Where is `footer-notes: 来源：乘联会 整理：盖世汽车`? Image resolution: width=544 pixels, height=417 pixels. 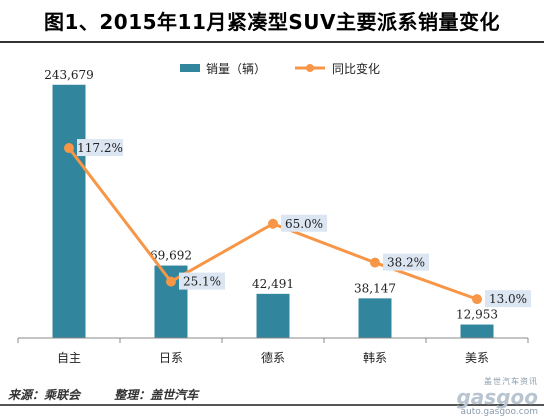 footer-notes: 来源：乘联会 整理：盖世汽车 is located at coordinates (118, 394).